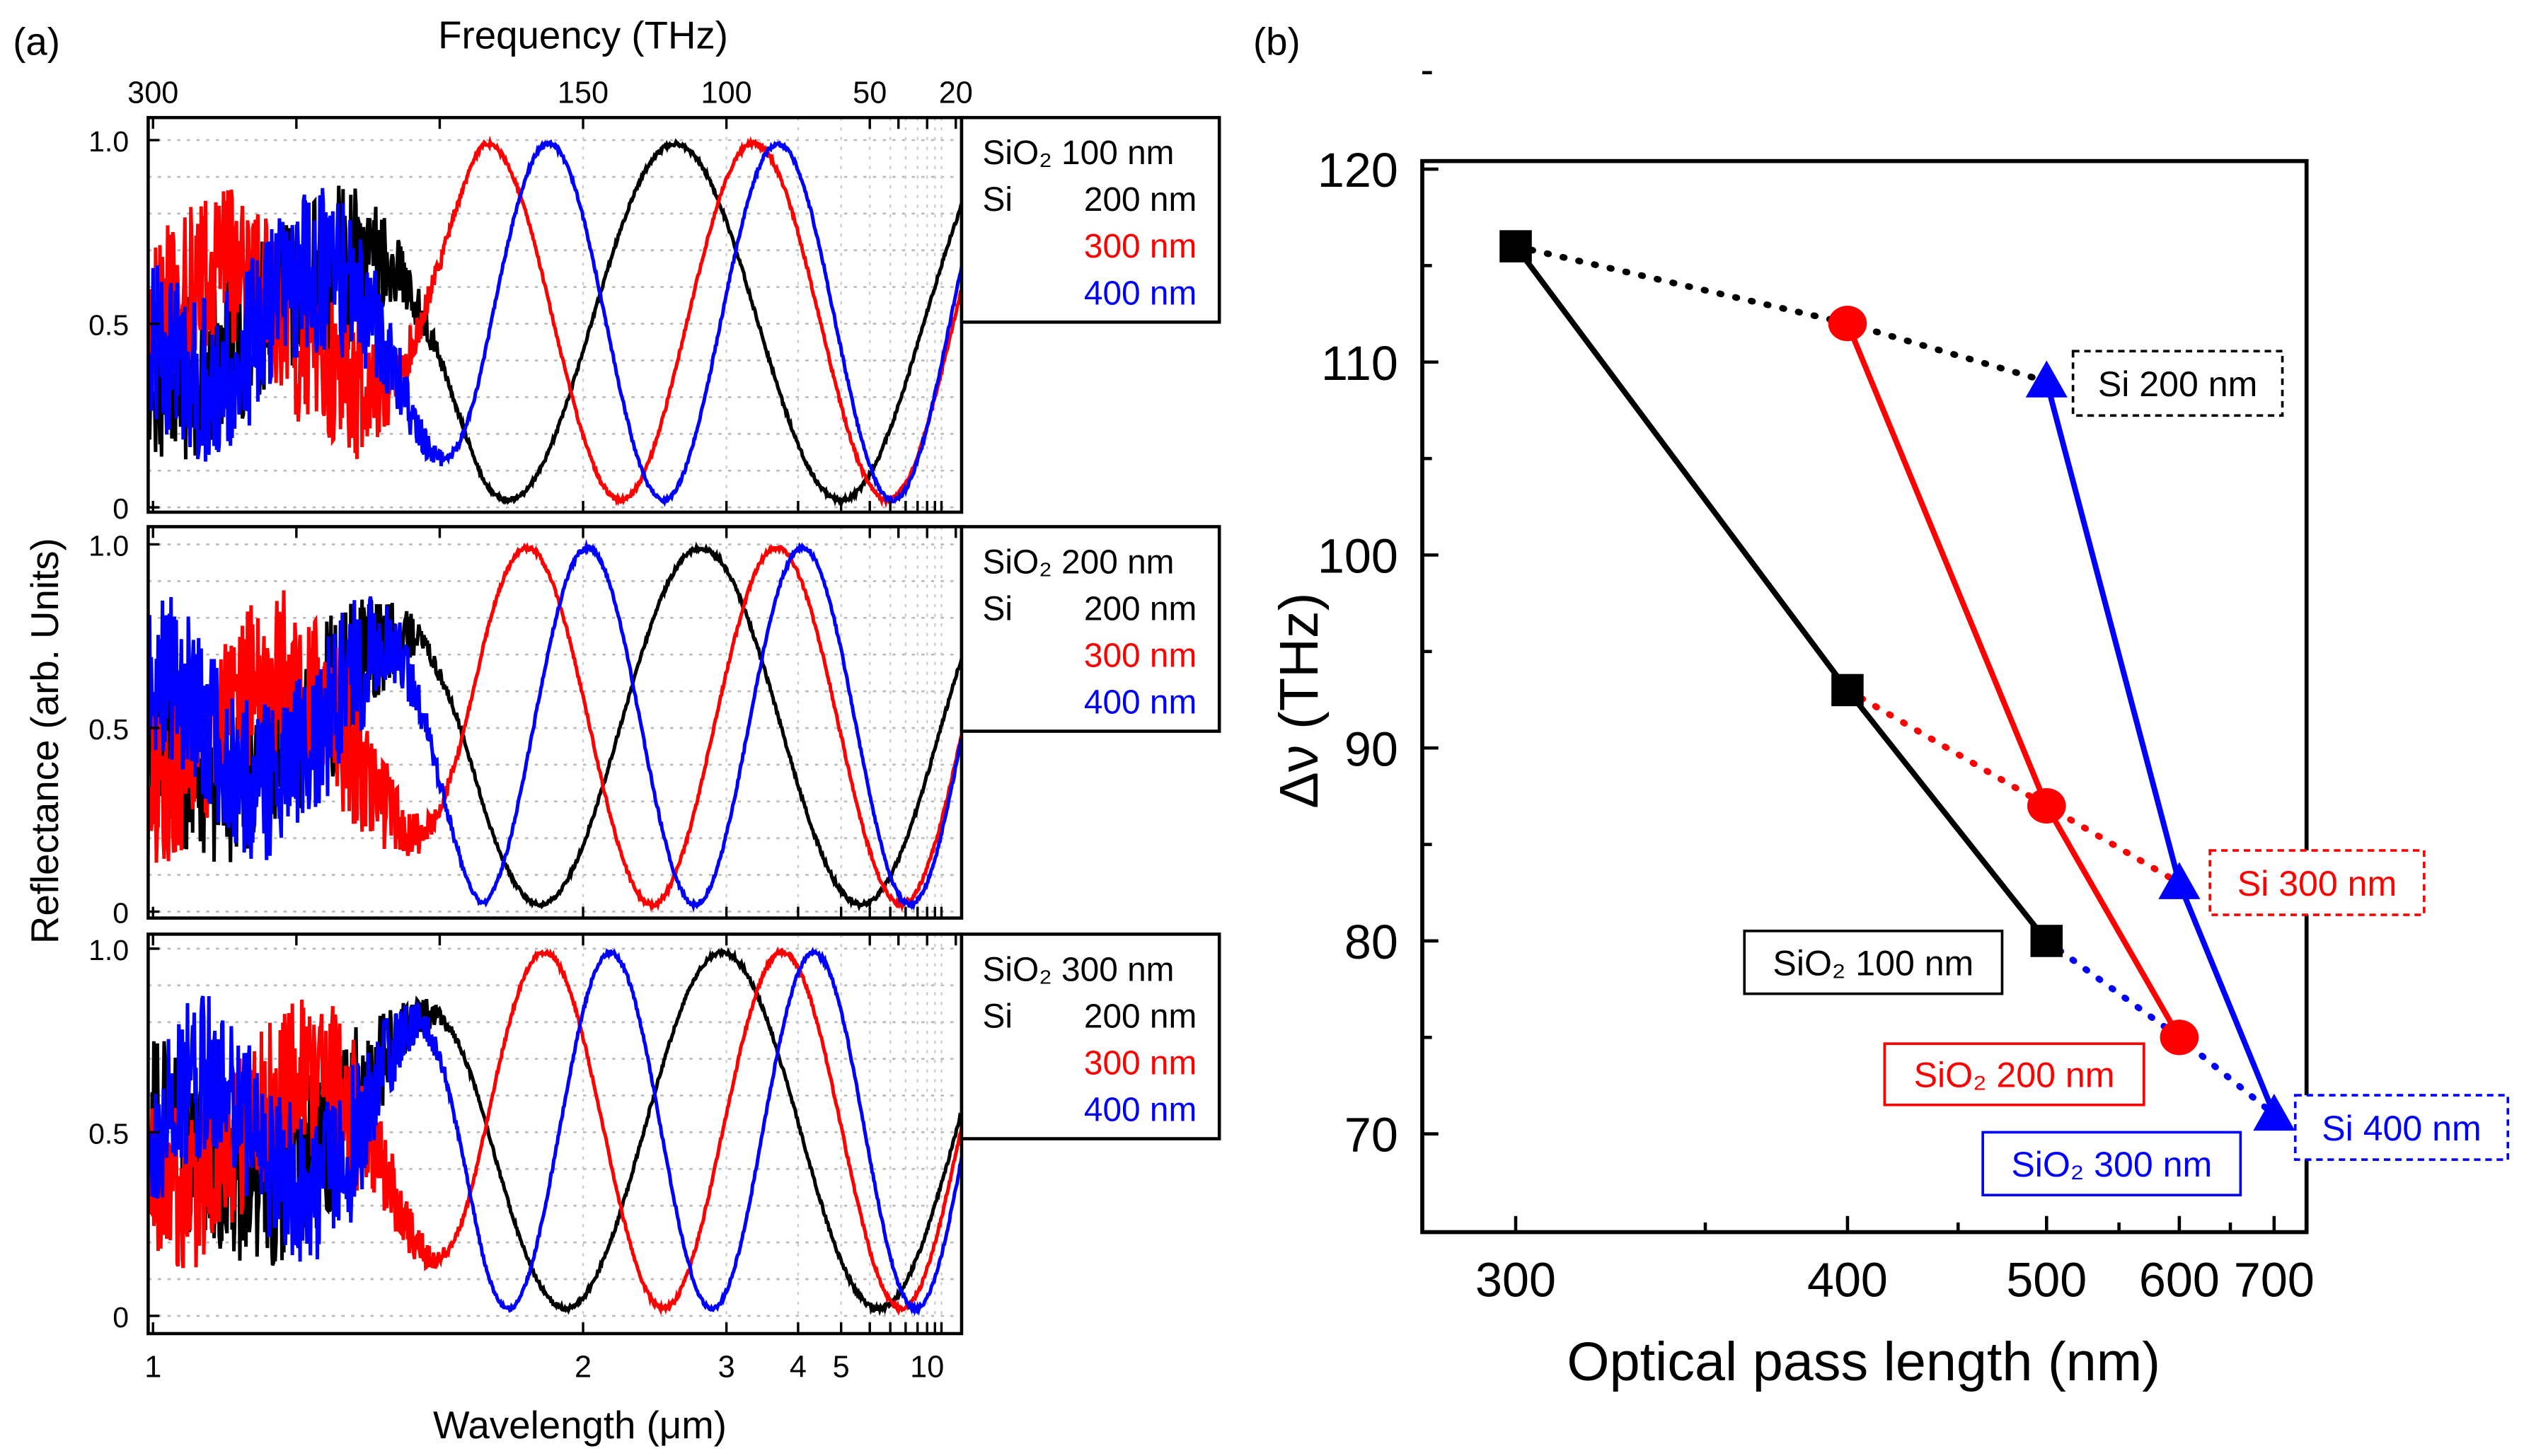 The width and height of the screenshot is (2524, 1456). Describe the element at coordinates (1277, 41) in the screenshot. I see `panel-label-b: (b)` at that location.